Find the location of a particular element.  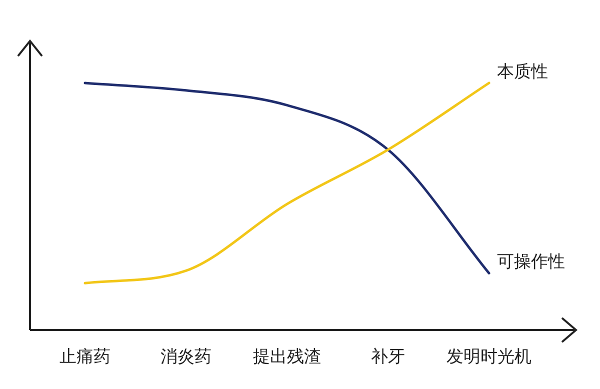

x-tick-label: 补牙 is located at coordinates (388, 357).